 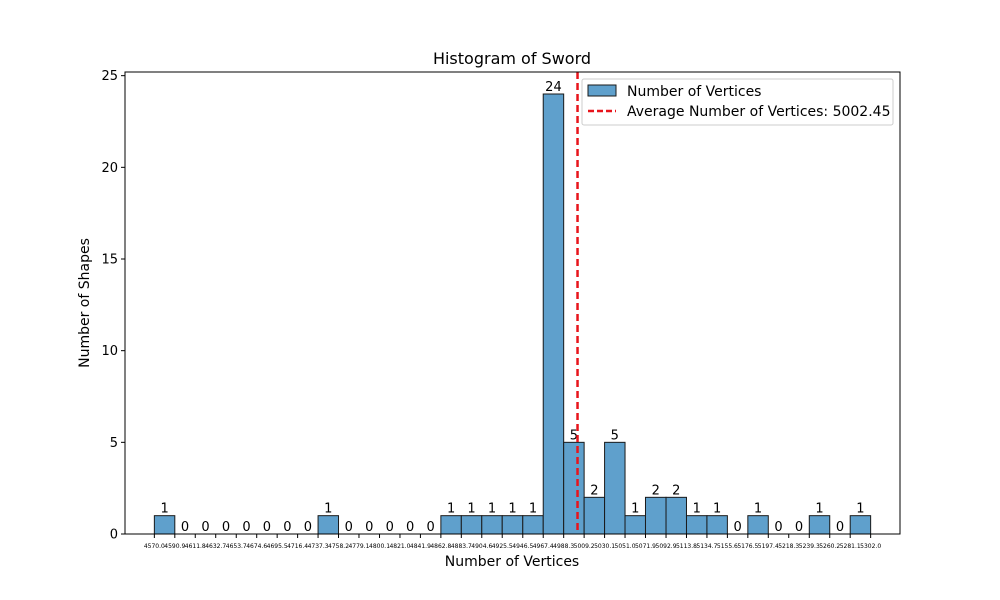 What do you see at coordinates (297, 546) in the screenshot?
I see `x-tick-label: 4716.4` at bounding box center [297, 546].